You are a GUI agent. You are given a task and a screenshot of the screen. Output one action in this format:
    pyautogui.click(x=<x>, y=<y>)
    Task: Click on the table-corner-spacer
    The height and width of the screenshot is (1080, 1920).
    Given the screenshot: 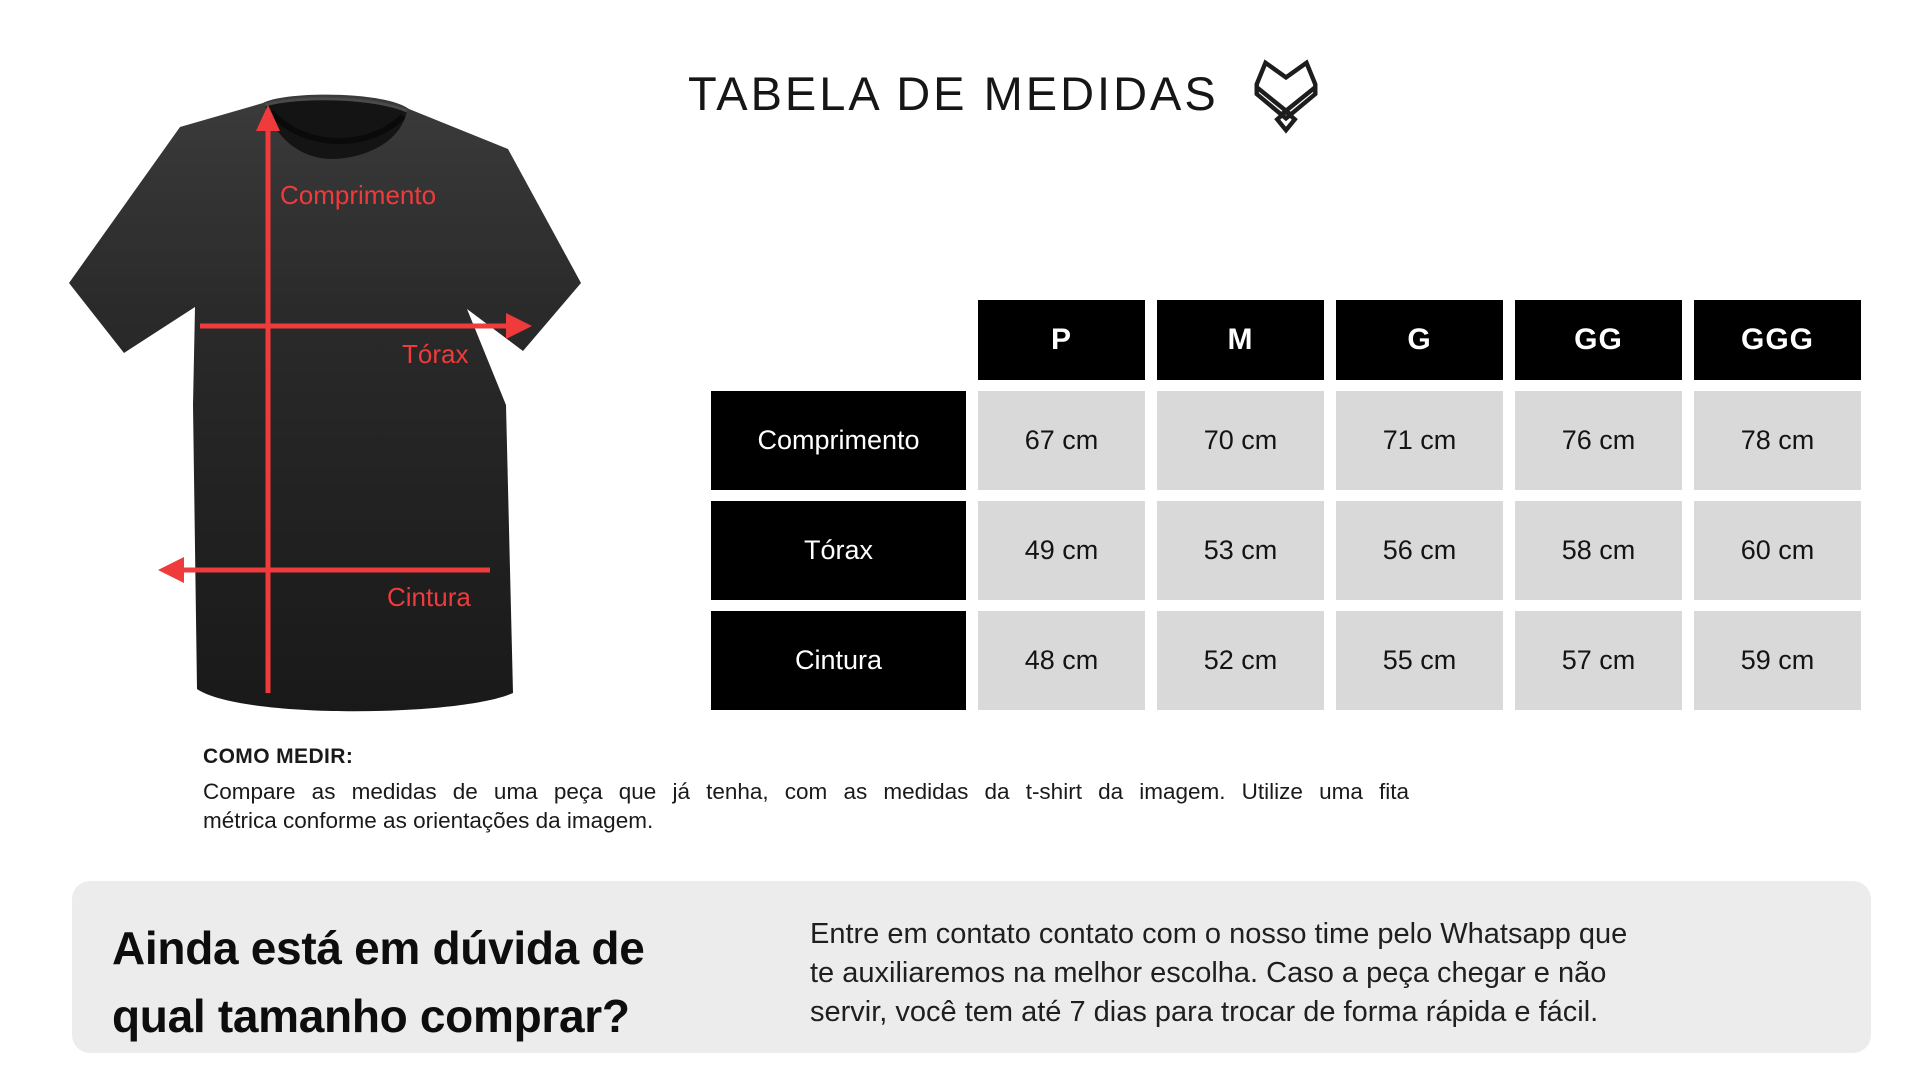 What is the action you would take?
    pyautogui.click(x=838, y=340)
    